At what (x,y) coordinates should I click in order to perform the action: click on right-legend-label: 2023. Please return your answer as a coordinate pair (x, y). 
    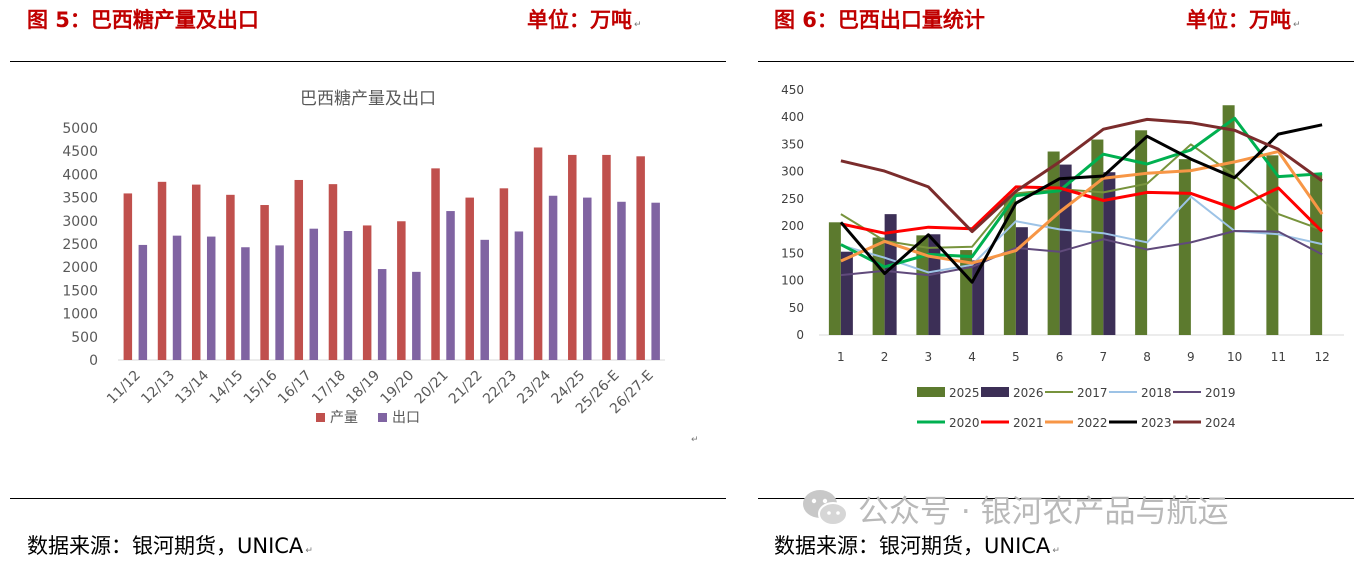
    Looking at the image, I should click on (1156, 423).